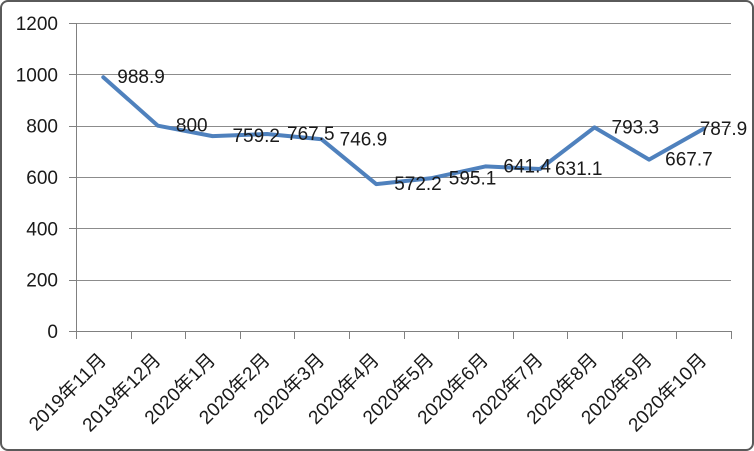 The image size is (754, 451). What do you see at coordinates (418, 184) in the screenshot?
I see `data-label: 572.2` at bounding box center [418, 184].